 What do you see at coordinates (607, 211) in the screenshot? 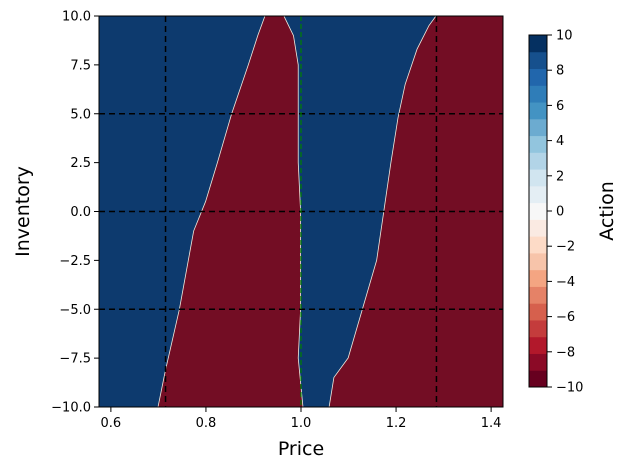
I see `colorbar-label: Action` at bounding box center [607, 211].